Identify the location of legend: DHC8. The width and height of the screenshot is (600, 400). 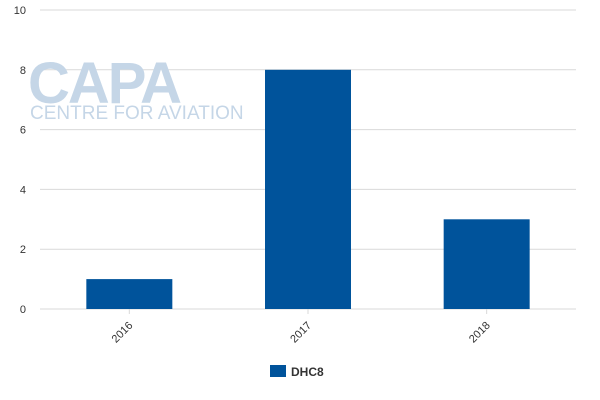
(297, 372).